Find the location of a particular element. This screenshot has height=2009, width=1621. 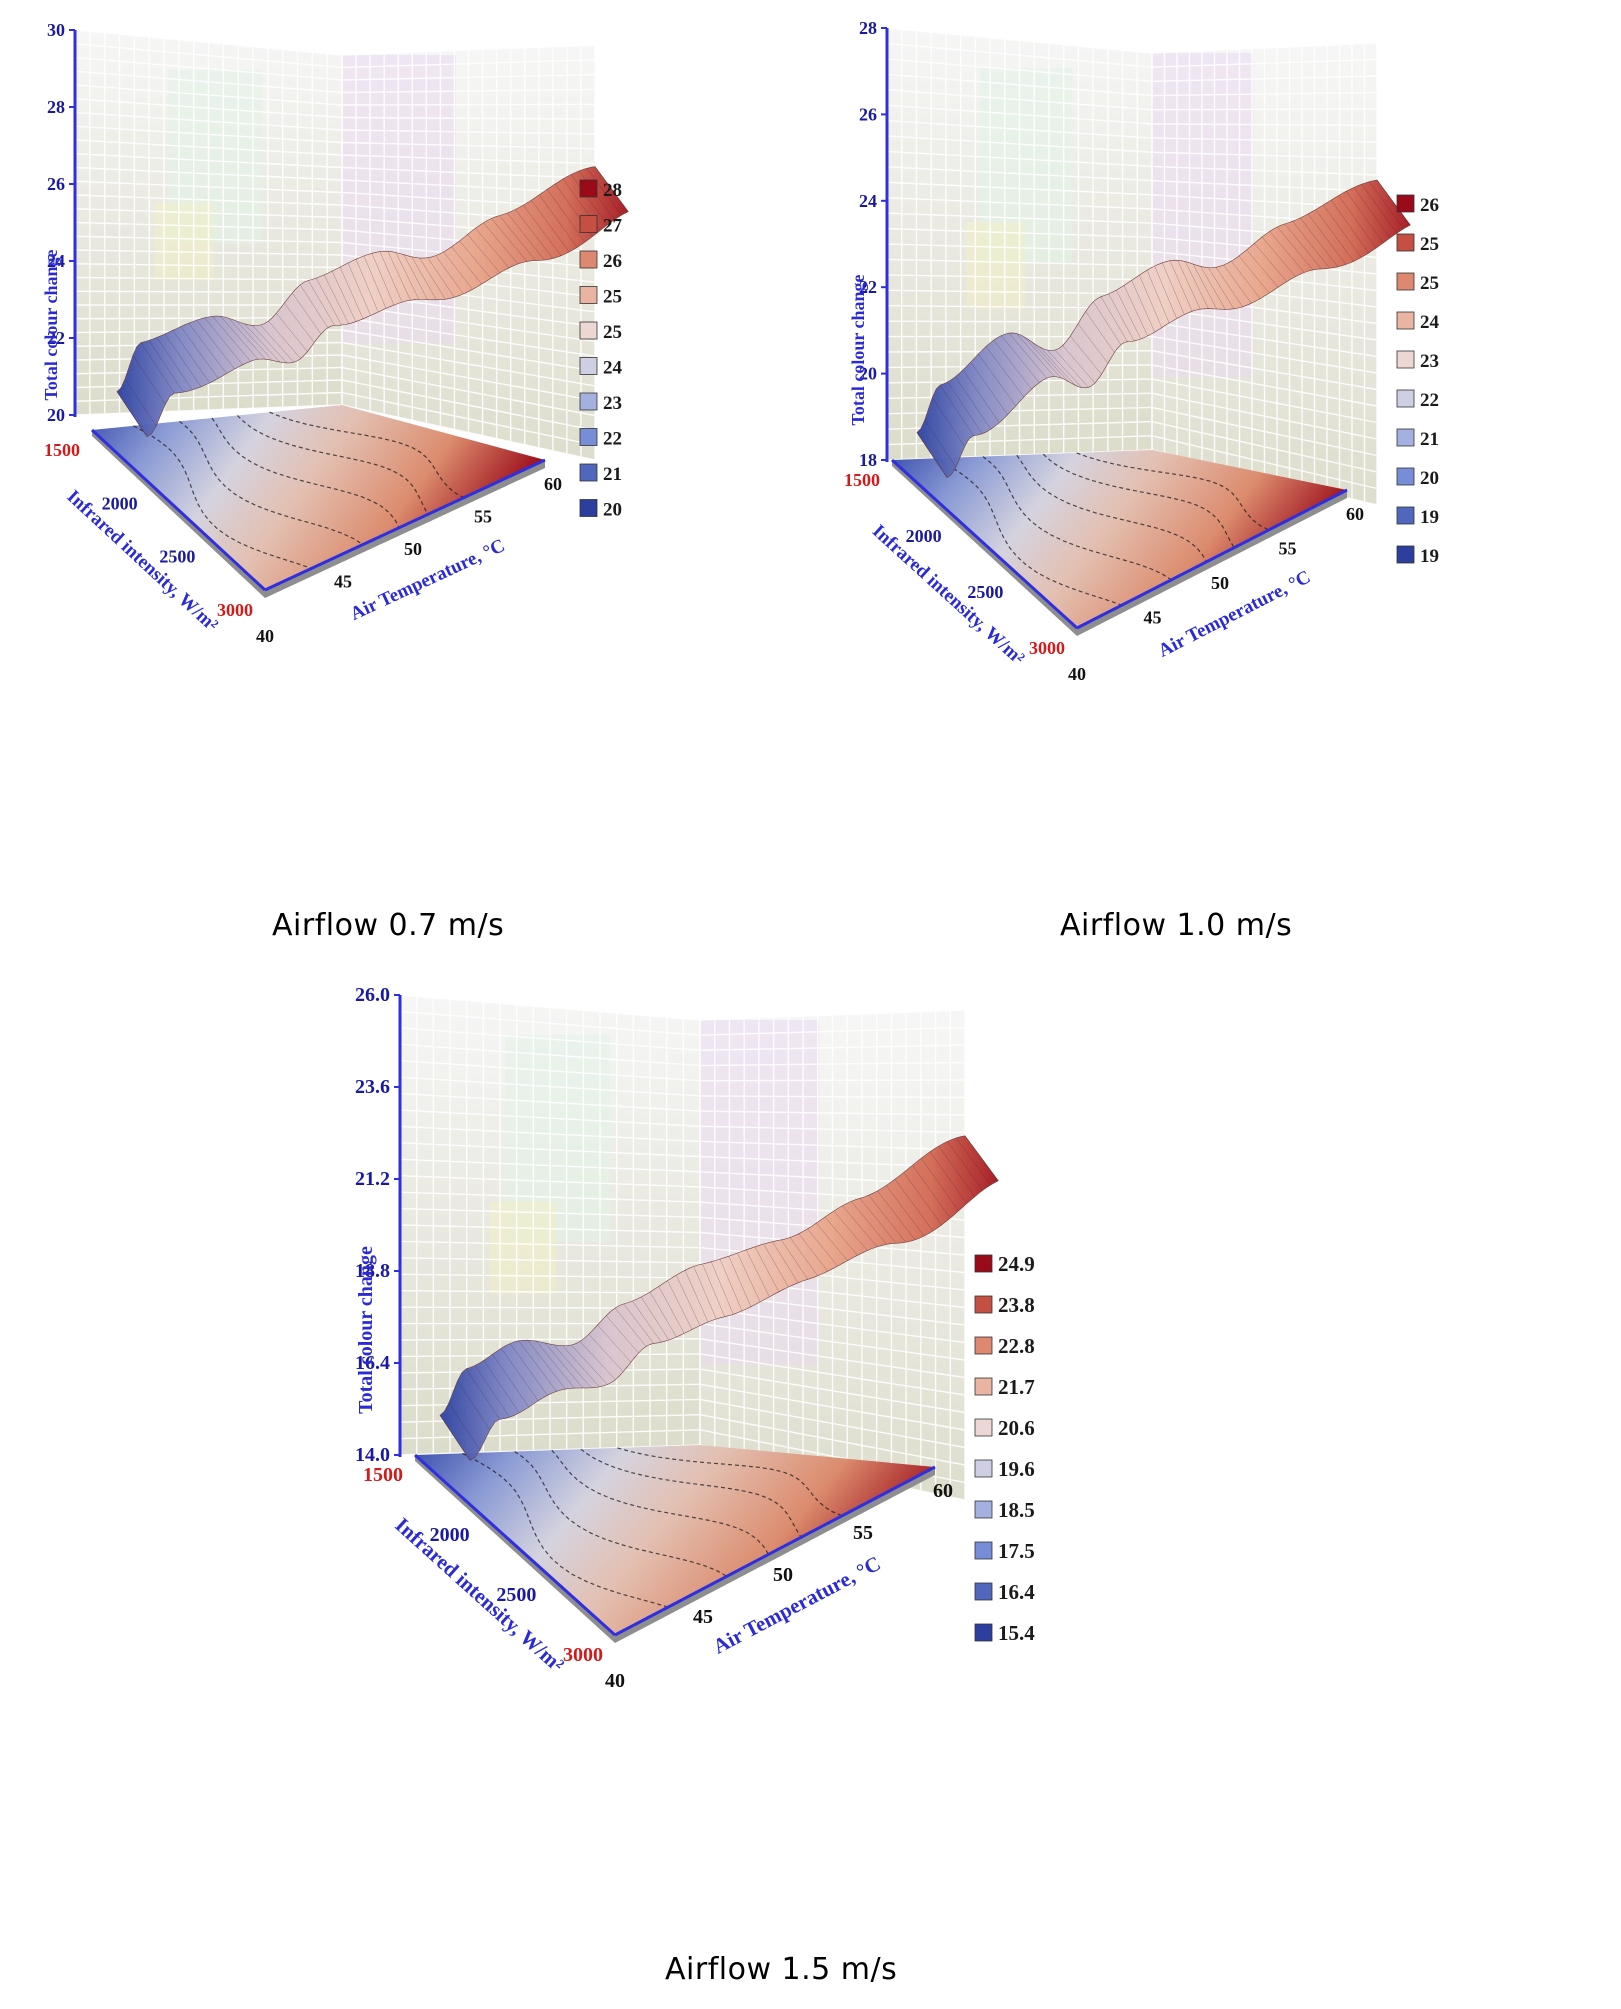

contour-lines is located at coordinates (652, 1527).